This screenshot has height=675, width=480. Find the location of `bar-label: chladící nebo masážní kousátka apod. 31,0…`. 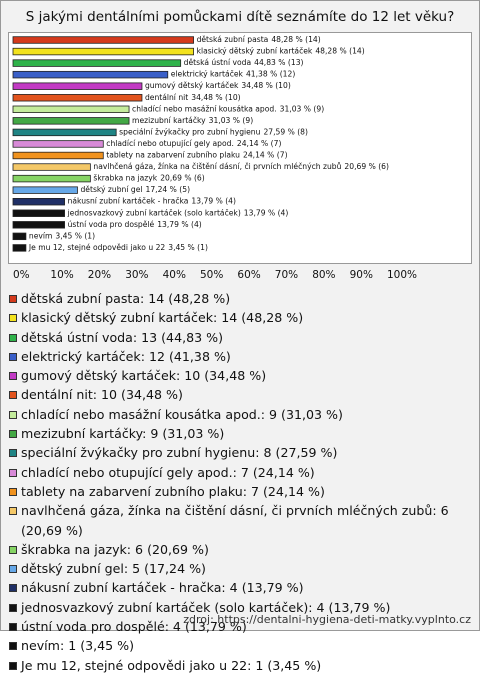

bar-label: chladící nebo masážní kousátka apod. 31,0… is located at coordinates (228, 108).